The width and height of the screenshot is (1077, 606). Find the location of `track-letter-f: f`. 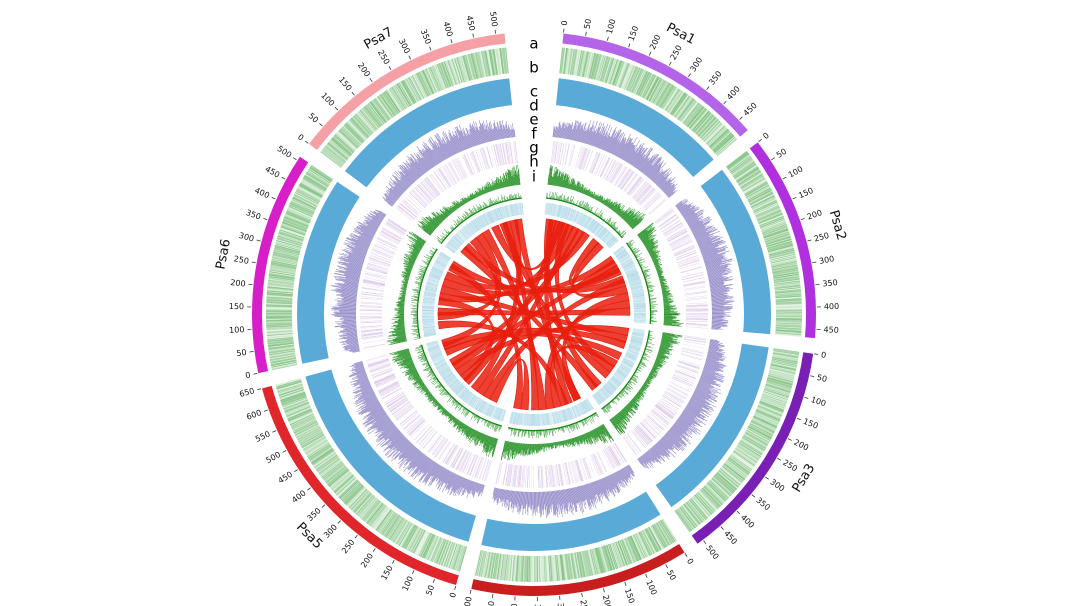

track-letter-f: f is located at coordinates (534, 134).